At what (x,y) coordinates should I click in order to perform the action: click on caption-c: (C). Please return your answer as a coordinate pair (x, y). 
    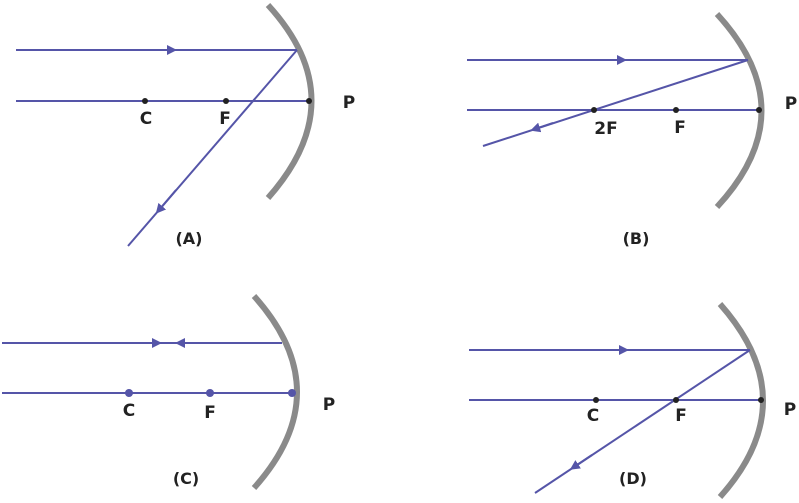
    Looking at the image, I should click on (186, 478).